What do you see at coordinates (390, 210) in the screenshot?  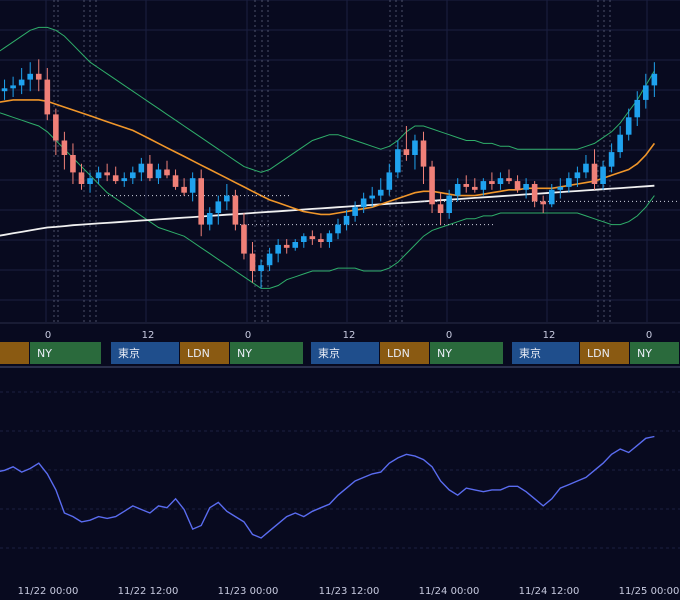 I see `dotted-price-lines` at bounding box center [390, 210].